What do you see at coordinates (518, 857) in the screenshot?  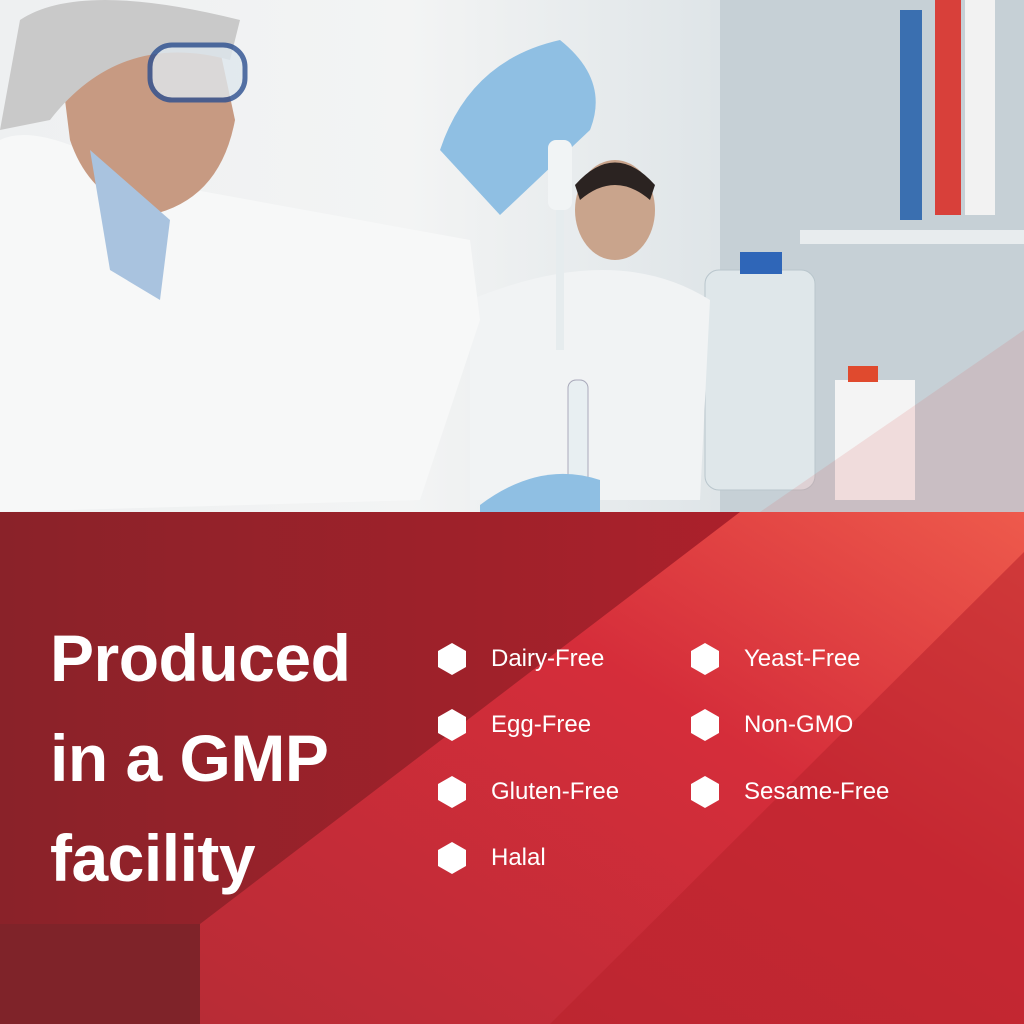 I see `feature-label: Halal` at bounding box center [518, 857].